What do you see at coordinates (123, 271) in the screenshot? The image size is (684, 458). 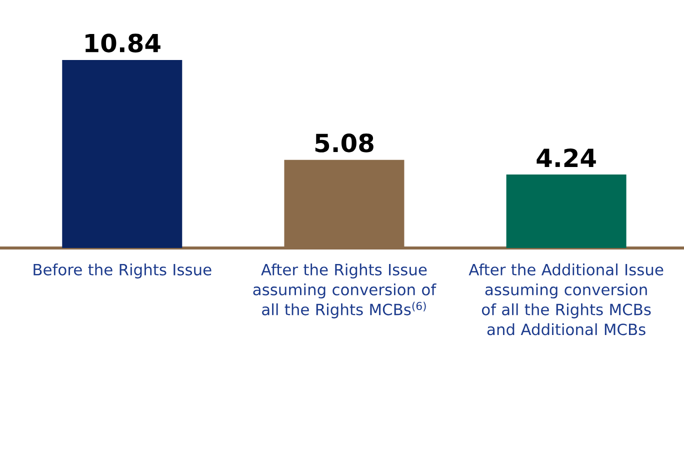 I see `x-tick-label: Before the Rights Issue` at bounding box center [123, 271].